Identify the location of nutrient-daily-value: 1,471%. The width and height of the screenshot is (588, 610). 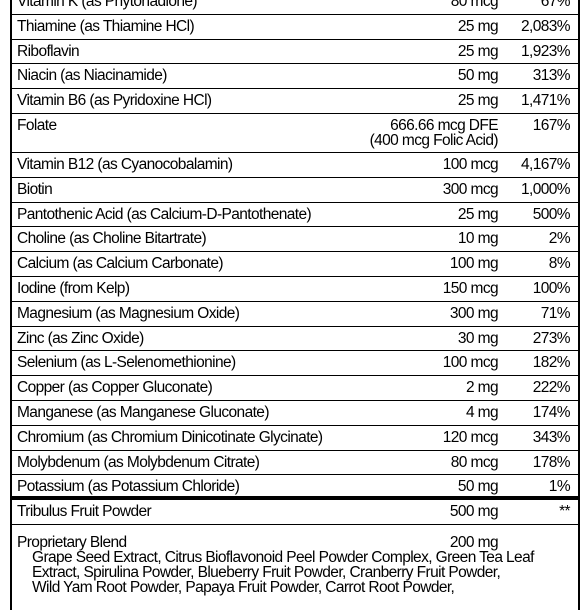
(546, 101).